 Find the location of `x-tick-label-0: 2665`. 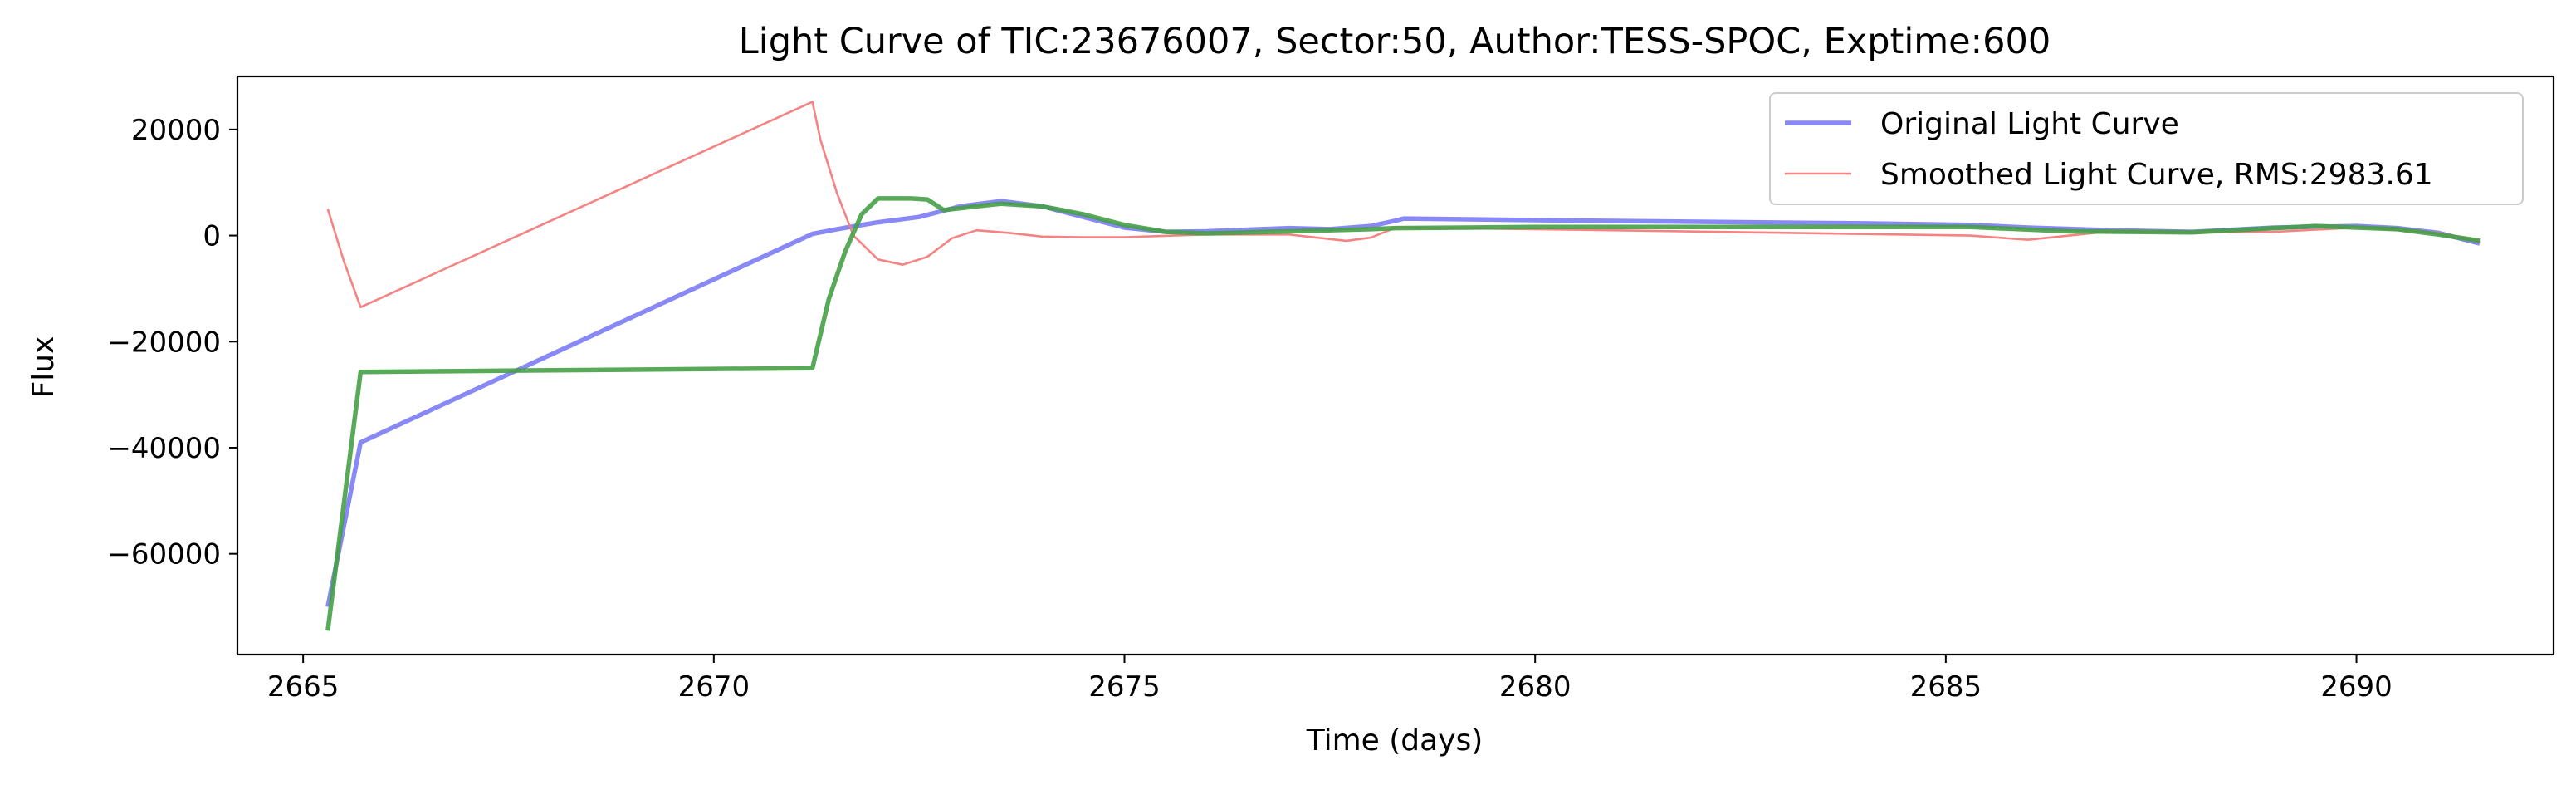

x-tick-label-0: 2665 is located at coordinates (303, 687).